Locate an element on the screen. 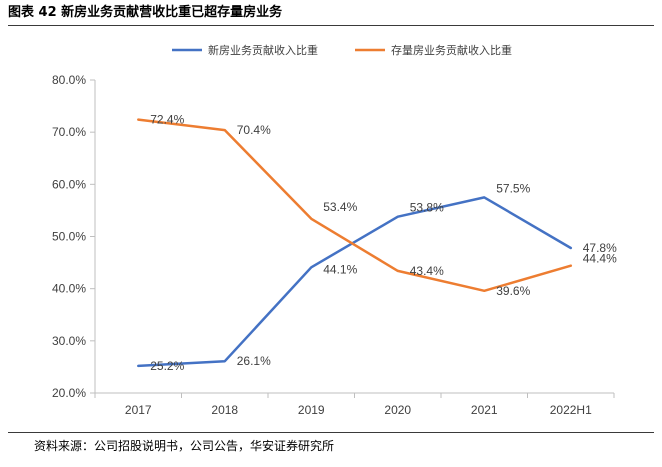  y-tick-label: 30.0% is located at coordinates (69, 341).